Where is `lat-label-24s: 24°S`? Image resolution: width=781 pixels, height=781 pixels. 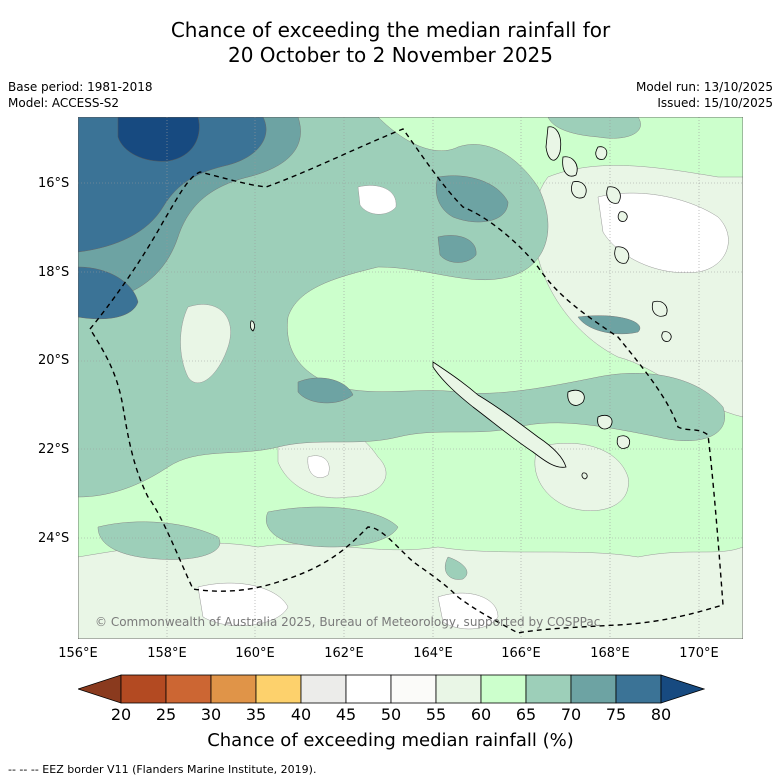 lat-label-24s: 24°S is located at coordinates (54, 538).